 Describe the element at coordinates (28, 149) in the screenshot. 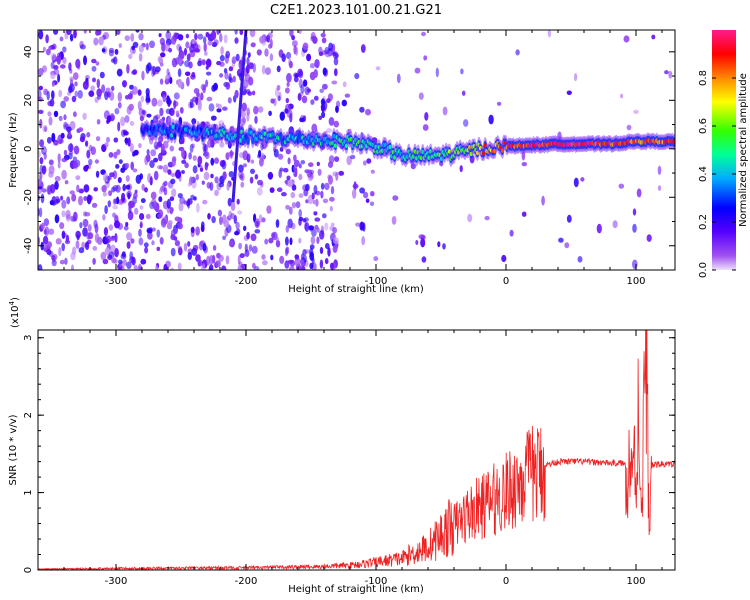

I see `y-tick-label: 0` at that location.